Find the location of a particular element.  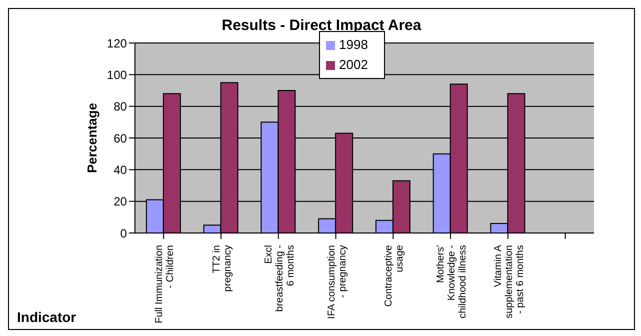

y-tick-label: 80 is located at coordinates (121, 107).